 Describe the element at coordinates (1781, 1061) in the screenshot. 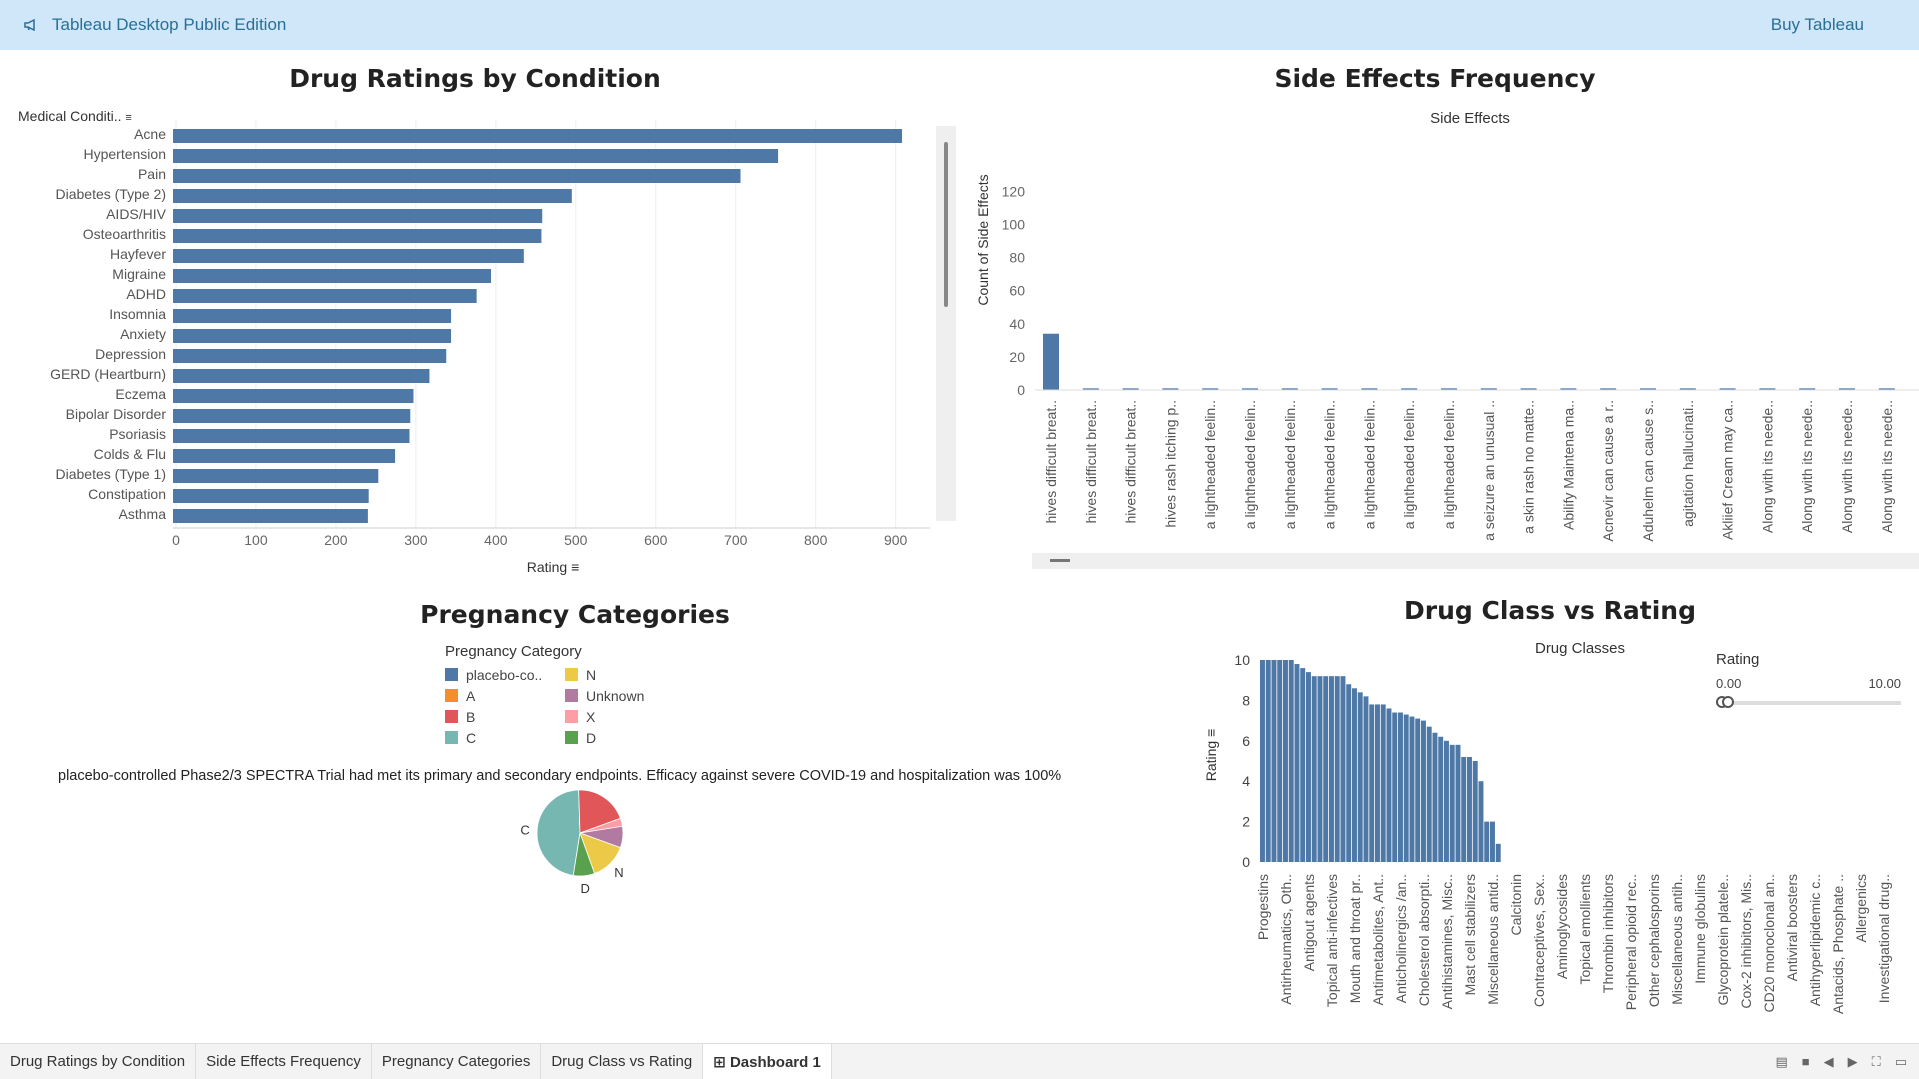

I see `grid-view-icon: ▤` at that location.